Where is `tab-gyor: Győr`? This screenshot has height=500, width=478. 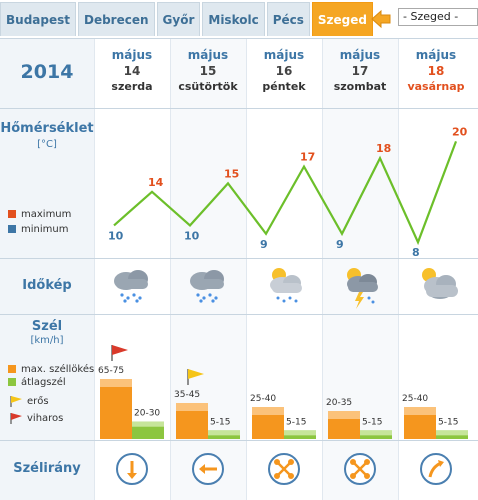
tab-gyor: Győr is located at coordinates (178, 19).